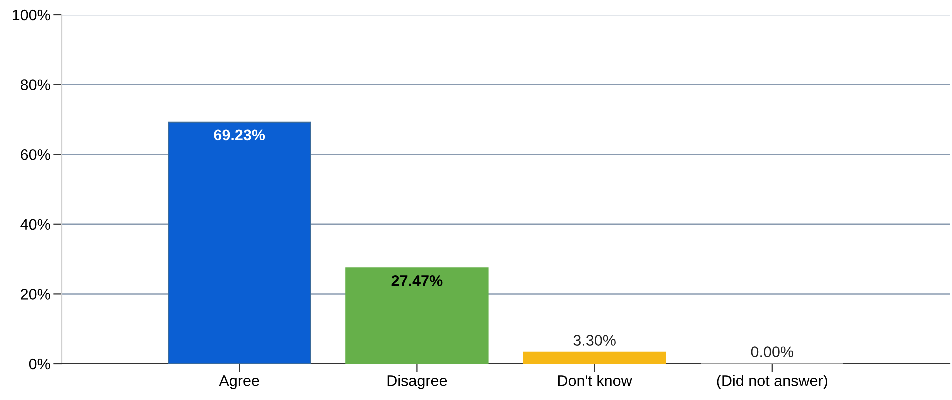  I want to click on data-label: 69.23%, so click(240, 135).